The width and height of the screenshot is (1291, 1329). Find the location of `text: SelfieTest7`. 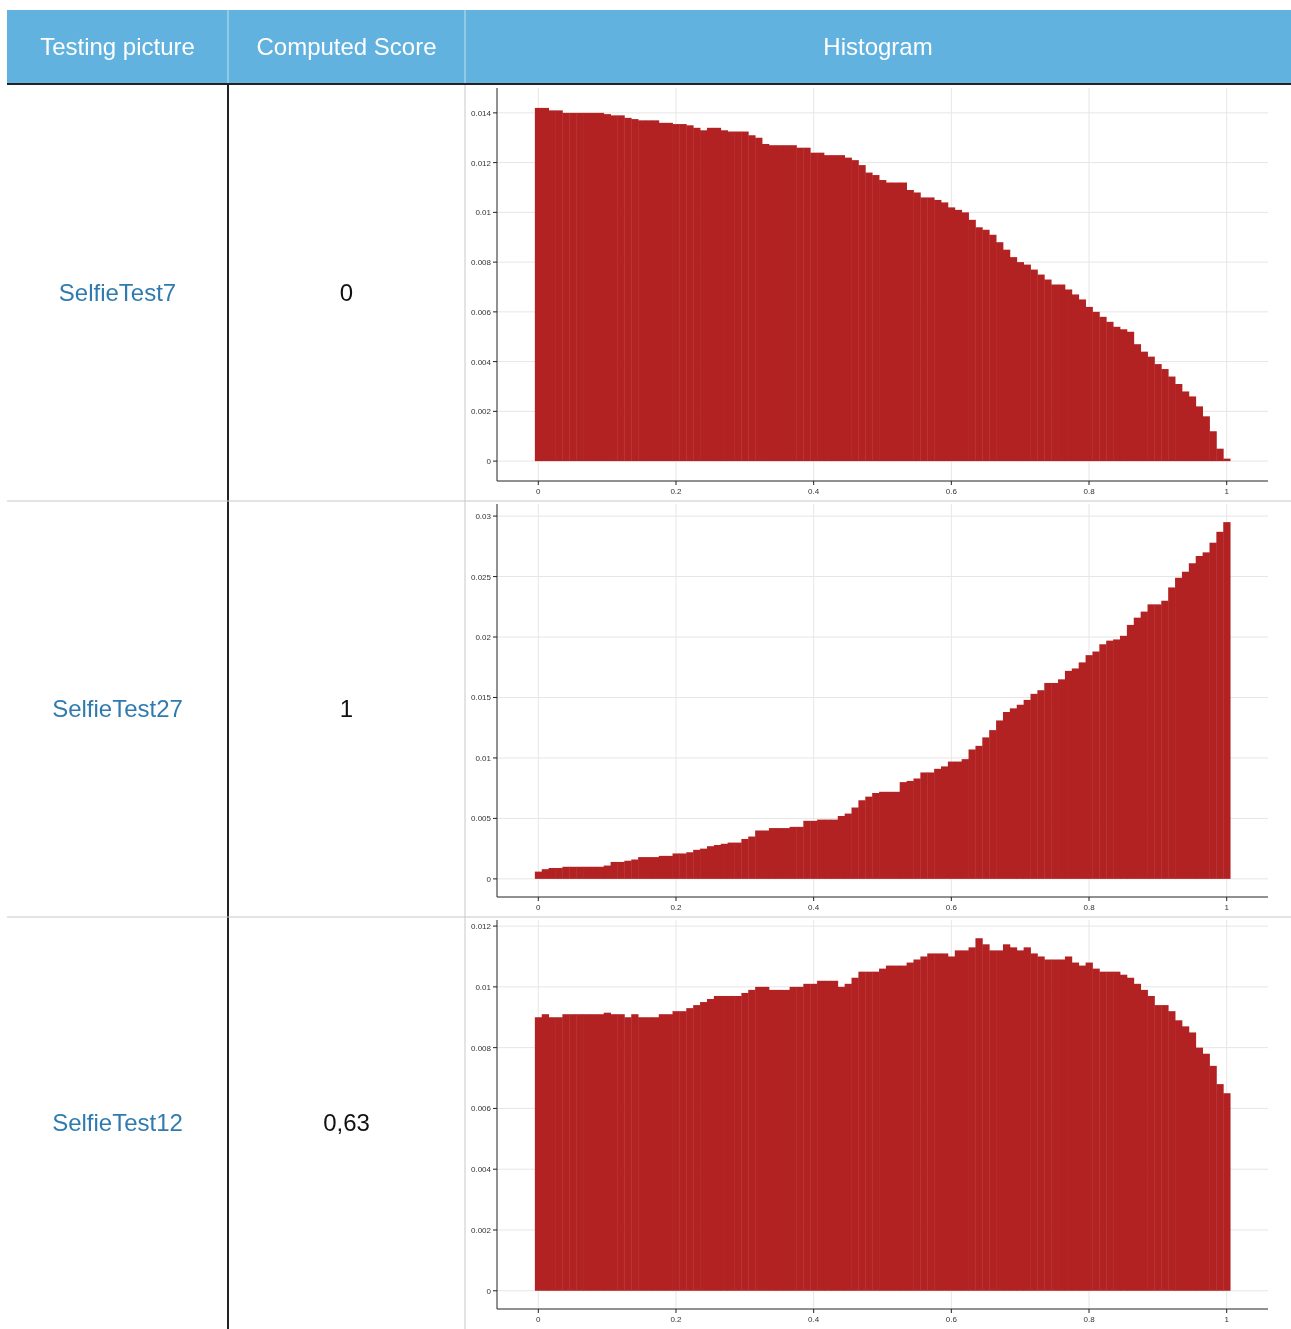

text: SelfieTest7 is located at coordinates (117, 292).